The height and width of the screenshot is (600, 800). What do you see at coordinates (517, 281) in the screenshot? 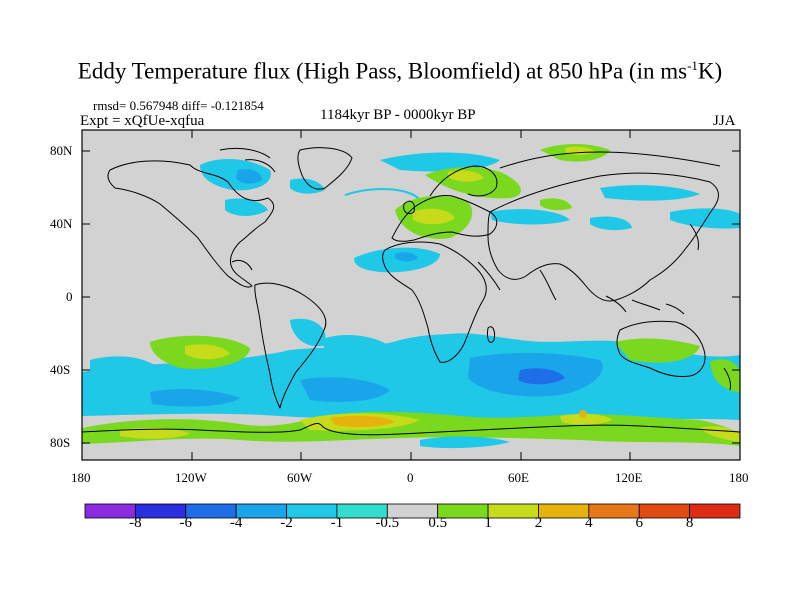
I see `arabia-india` at bounding box center [517, 281].